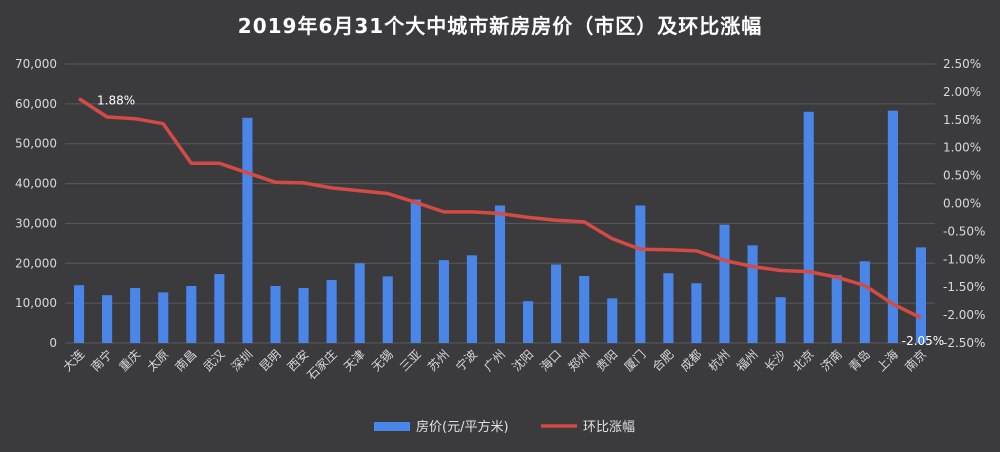 The image size is (1000, 452). Describe the element at coordinates (691, 360) in the screenshot. I see `x-tick-label: 成都` at that location.